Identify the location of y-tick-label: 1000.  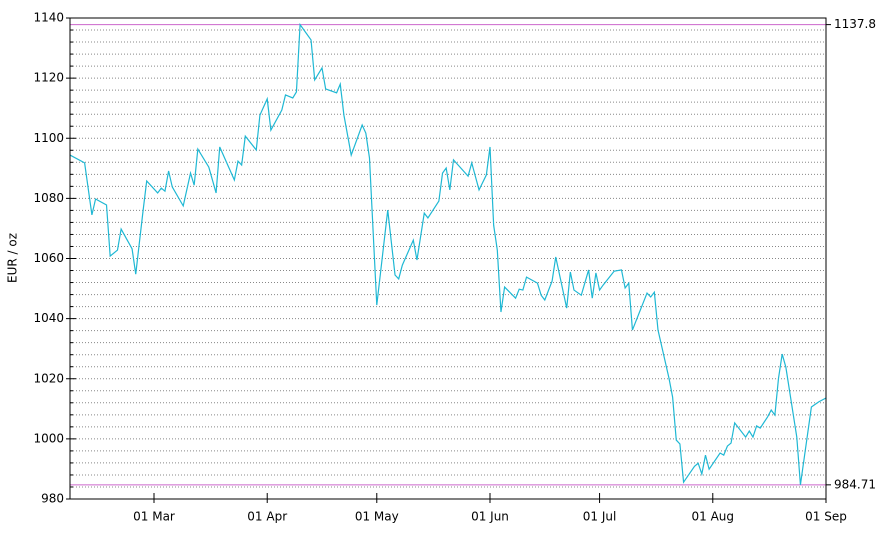
(48, 438).